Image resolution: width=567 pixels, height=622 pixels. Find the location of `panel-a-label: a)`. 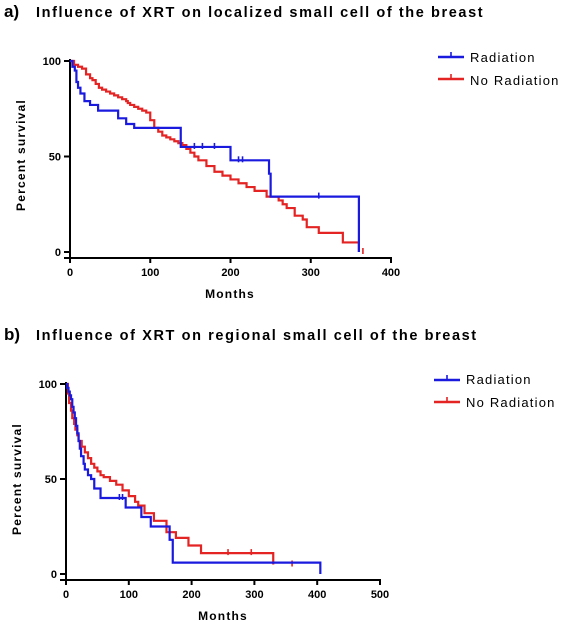

panel-a-label: a) is located at coordinates (11, 11).